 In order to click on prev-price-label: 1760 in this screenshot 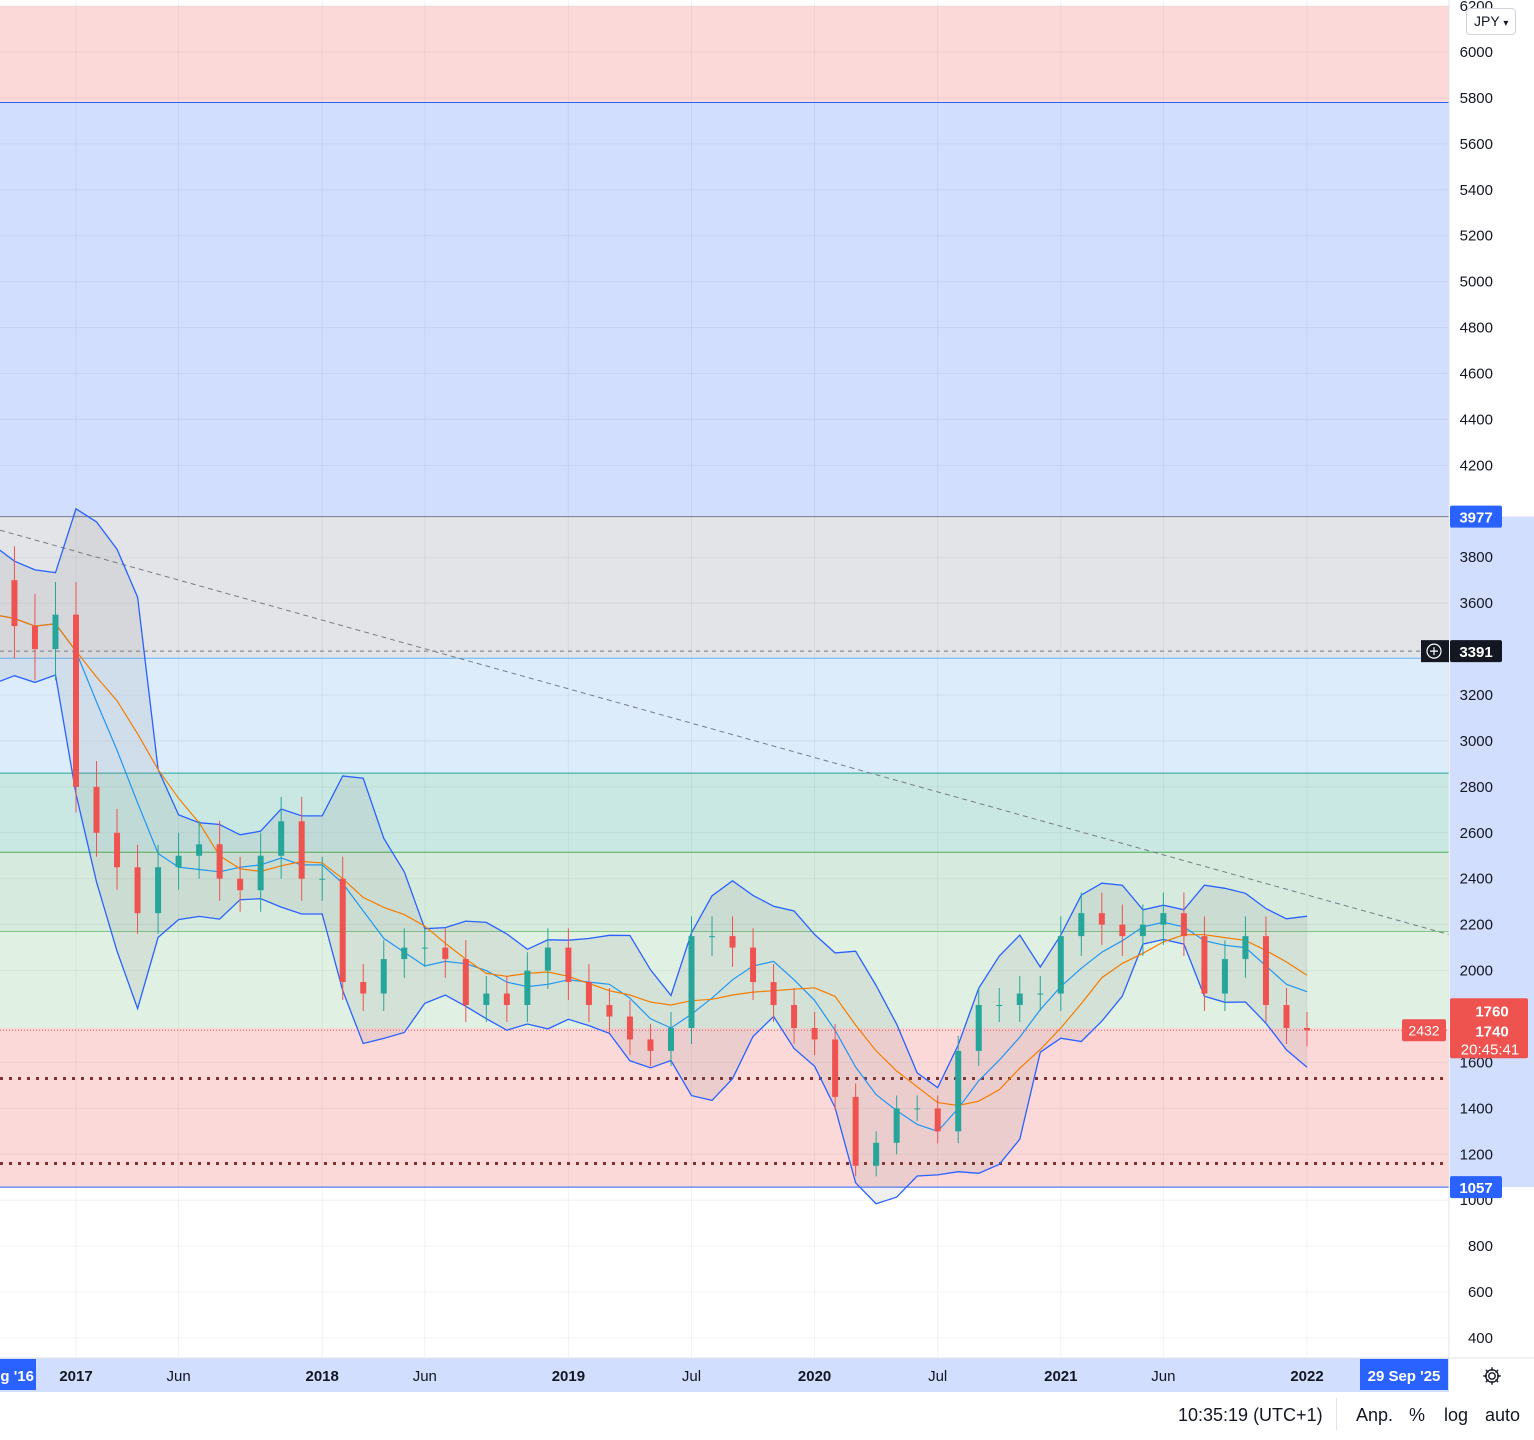, I will do `click(1491, 1011)`.